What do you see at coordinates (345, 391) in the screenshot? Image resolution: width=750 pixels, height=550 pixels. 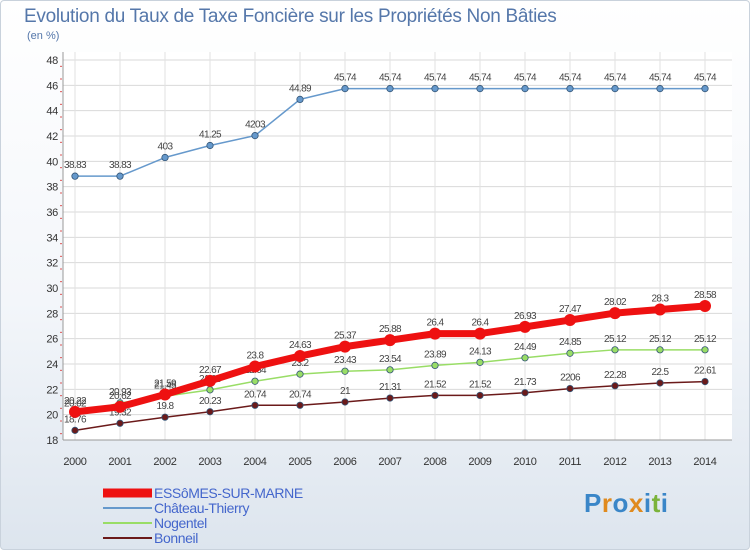 I see `data-label-bonneil: 21` at bounding box center [345, 391].